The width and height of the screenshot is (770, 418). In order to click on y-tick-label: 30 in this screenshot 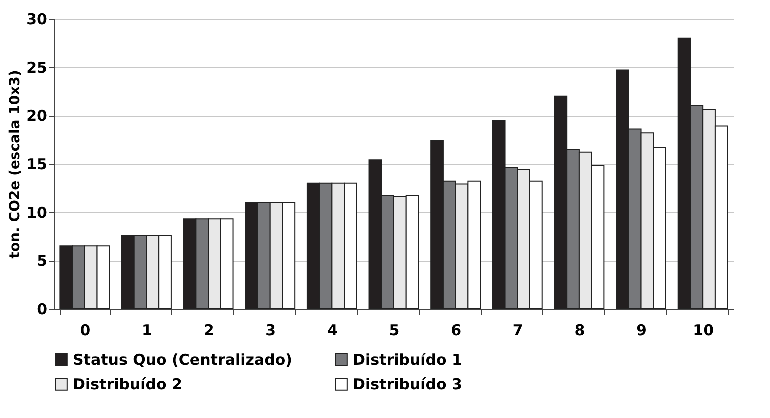, I will do `click(37, 19)`.